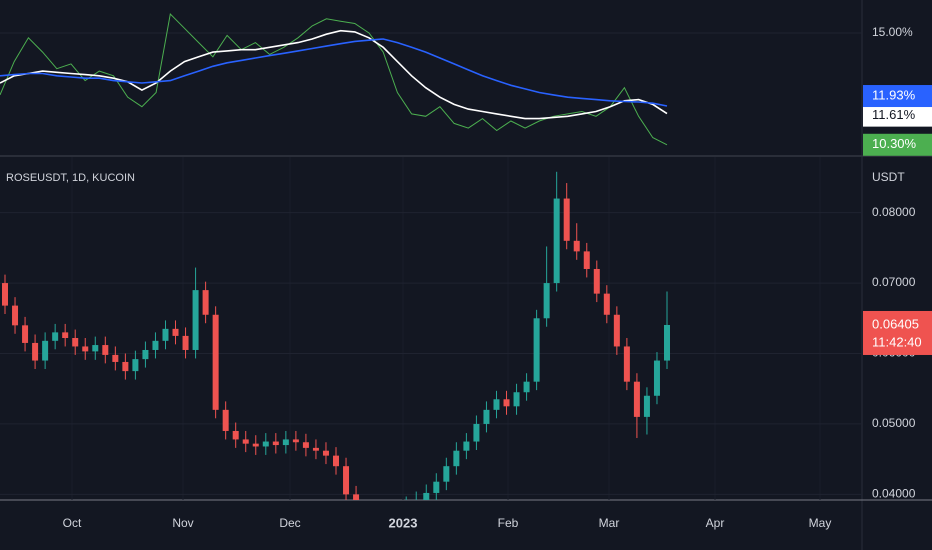 This screenshot has width=932, height=550. What do you see at coordinates (72, 523) in the screenshot?
I see `x-tick-label: Oct` at bounding box center [72, 523].